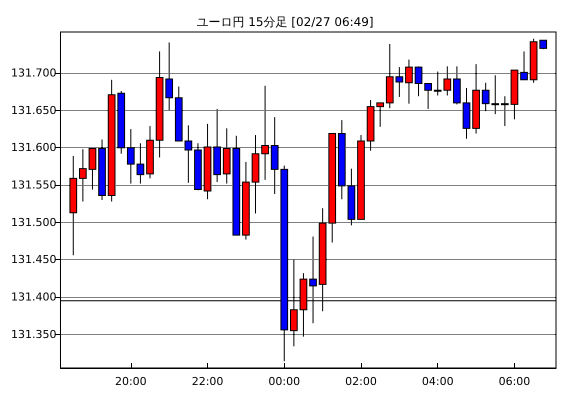 The image size is (570, 398). Describe the element at coordinates (208, 381) in the screenshot. I see `x-tick-label: 22:00` at that location.